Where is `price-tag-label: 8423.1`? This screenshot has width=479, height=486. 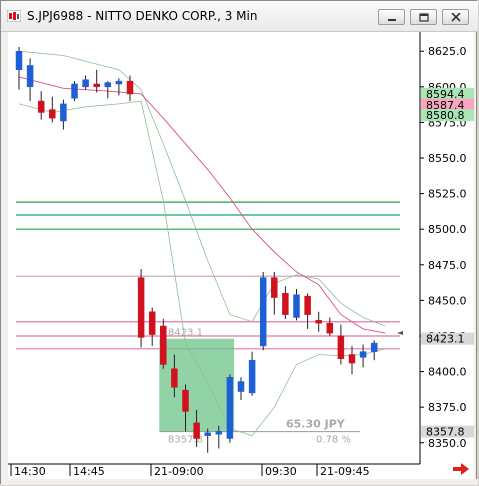 price-tag-label: 8423.1 is located at coordinates (445, 339).